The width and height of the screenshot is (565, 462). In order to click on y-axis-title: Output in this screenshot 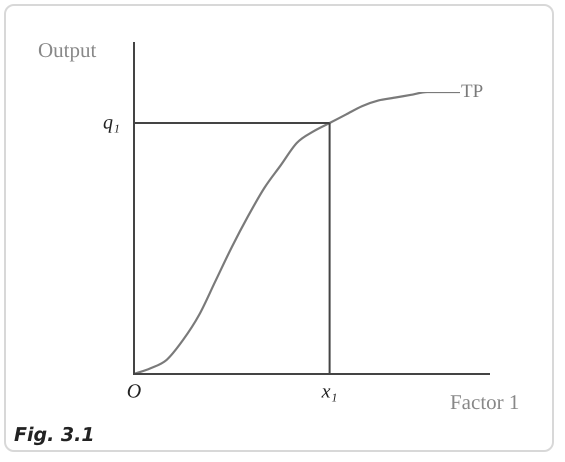, I will do `click(67, 50)`.